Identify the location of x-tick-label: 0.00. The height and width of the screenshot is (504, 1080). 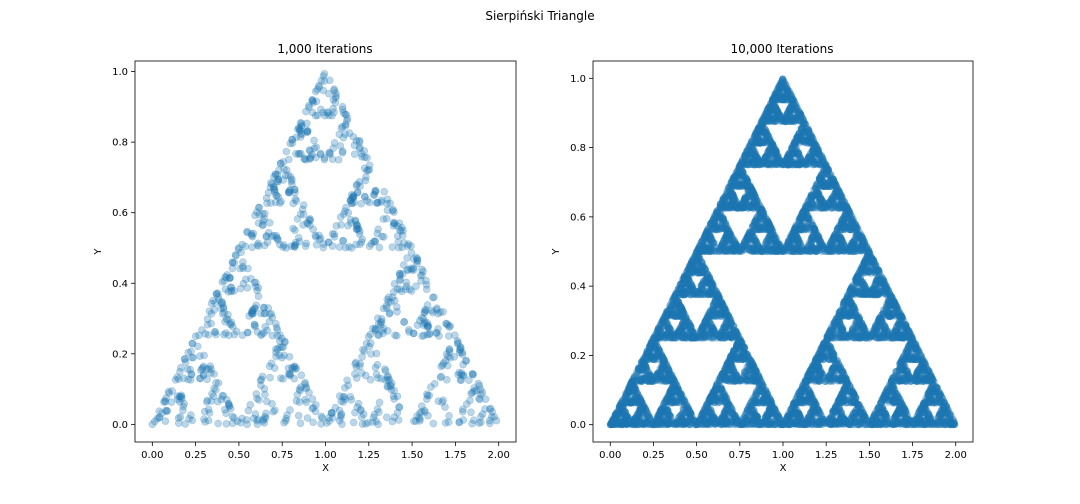
(152, 455).